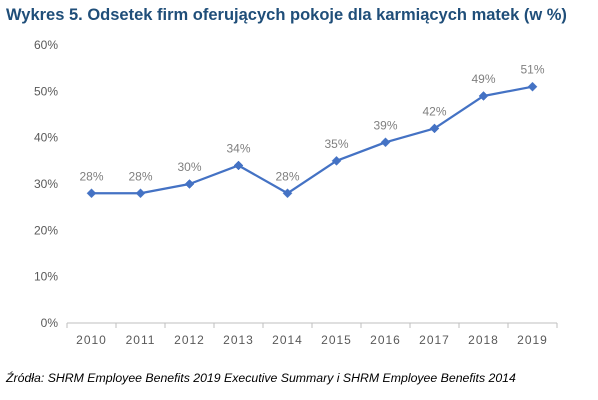 The image size is (598, 400). Describe the element at coordinates (336, 340) in the screenshot. I see `x-tick-label: 2015` at that location.